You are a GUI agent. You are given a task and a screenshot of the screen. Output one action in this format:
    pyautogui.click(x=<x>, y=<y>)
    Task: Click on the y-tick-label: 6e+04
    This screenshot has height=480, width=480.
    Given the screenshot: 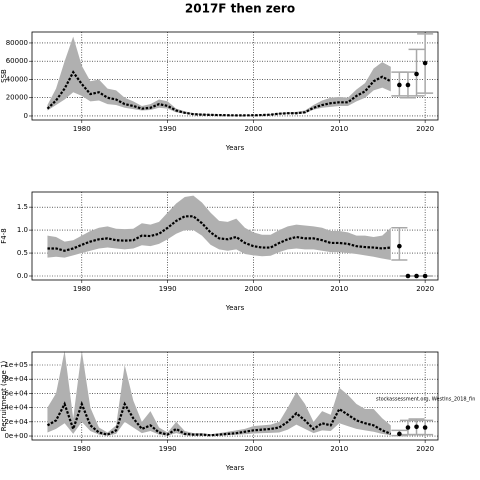 What is the action you would take?
    pyautogui.click(x=16, y=393)
    